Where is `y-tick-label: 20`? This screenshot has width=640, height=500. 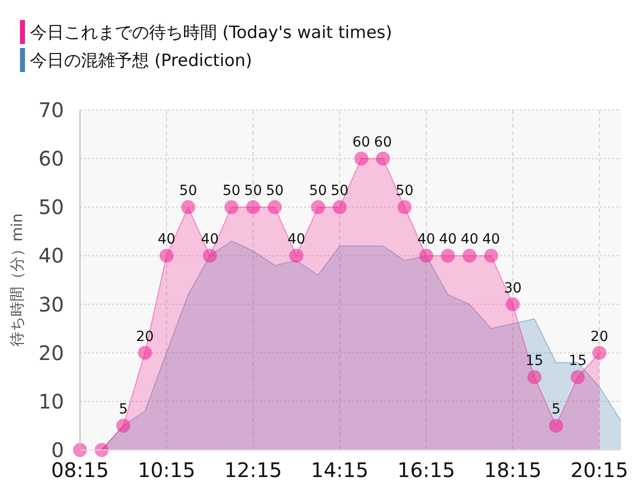 y-tick-label: 20 is located at coordinates (51, 352).